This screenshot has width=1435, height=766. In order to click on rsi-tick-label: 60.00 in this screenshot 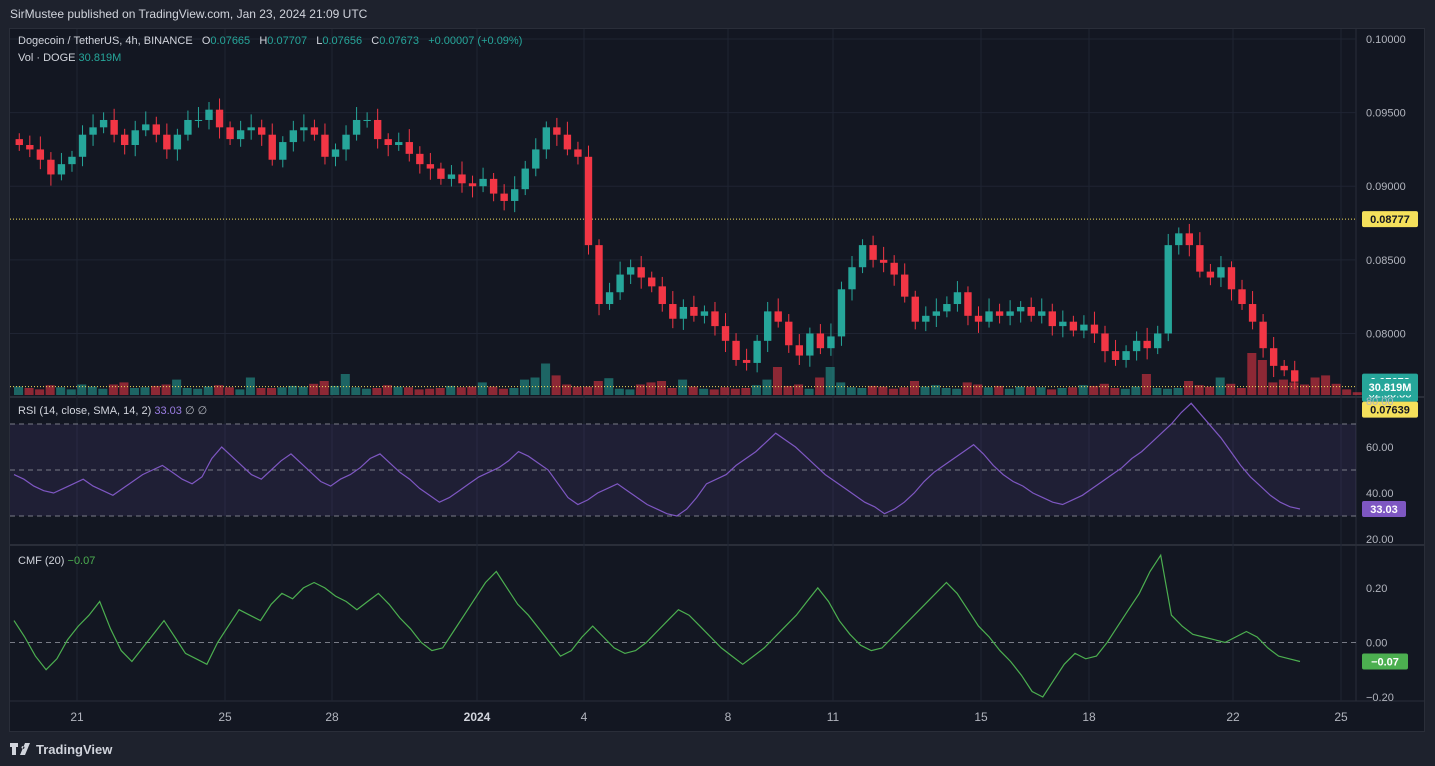, I will do `click(1380, 448)`.